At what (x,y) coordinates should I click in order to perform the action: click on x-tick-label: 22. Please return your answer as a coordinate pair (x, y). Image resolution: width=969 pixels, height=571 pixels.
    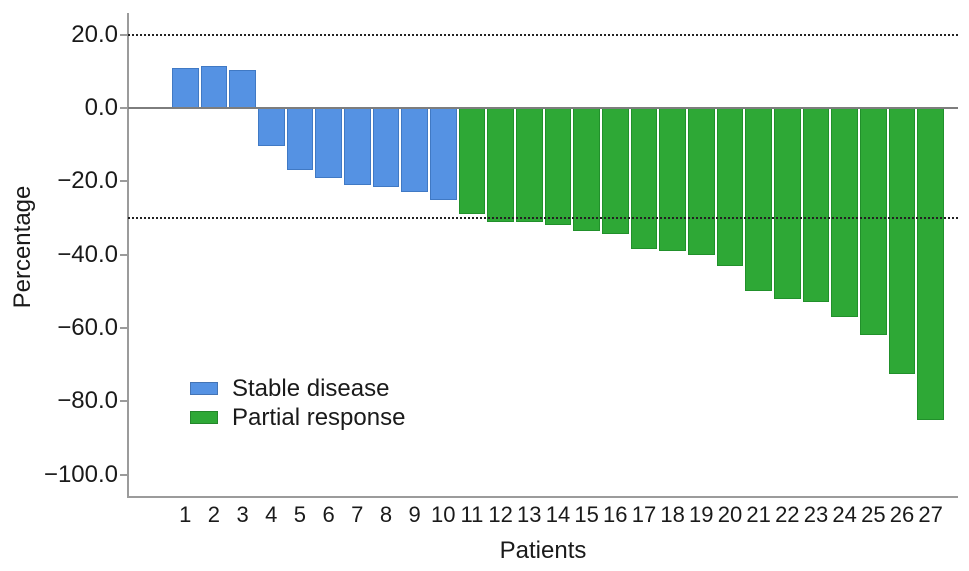
    Looking at the image, I should click on (787, 514).